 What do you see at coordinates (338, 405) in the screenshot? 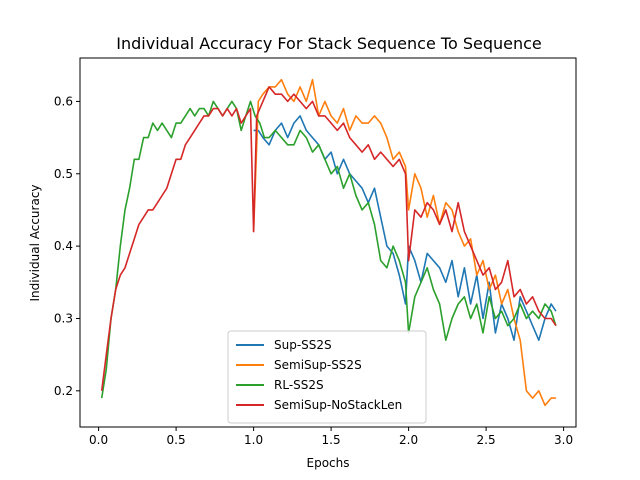
I see `legend-label-semisup-nostacklen: SemiSup-NoStackLen` at bounding box center [338, 405].